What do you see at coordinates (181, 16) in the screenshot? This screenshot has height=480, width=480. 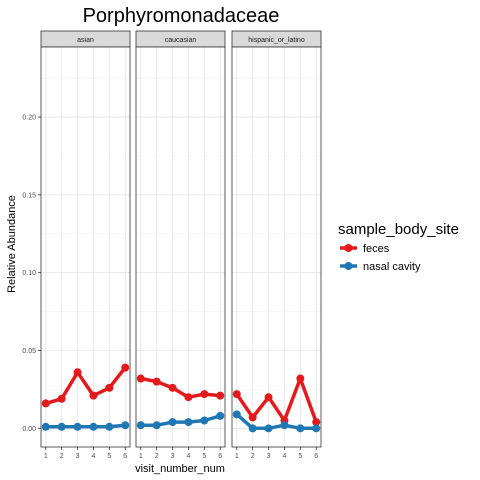 I see `chart-title: Porphyromonadaceae` at bounding box center [181, 16].